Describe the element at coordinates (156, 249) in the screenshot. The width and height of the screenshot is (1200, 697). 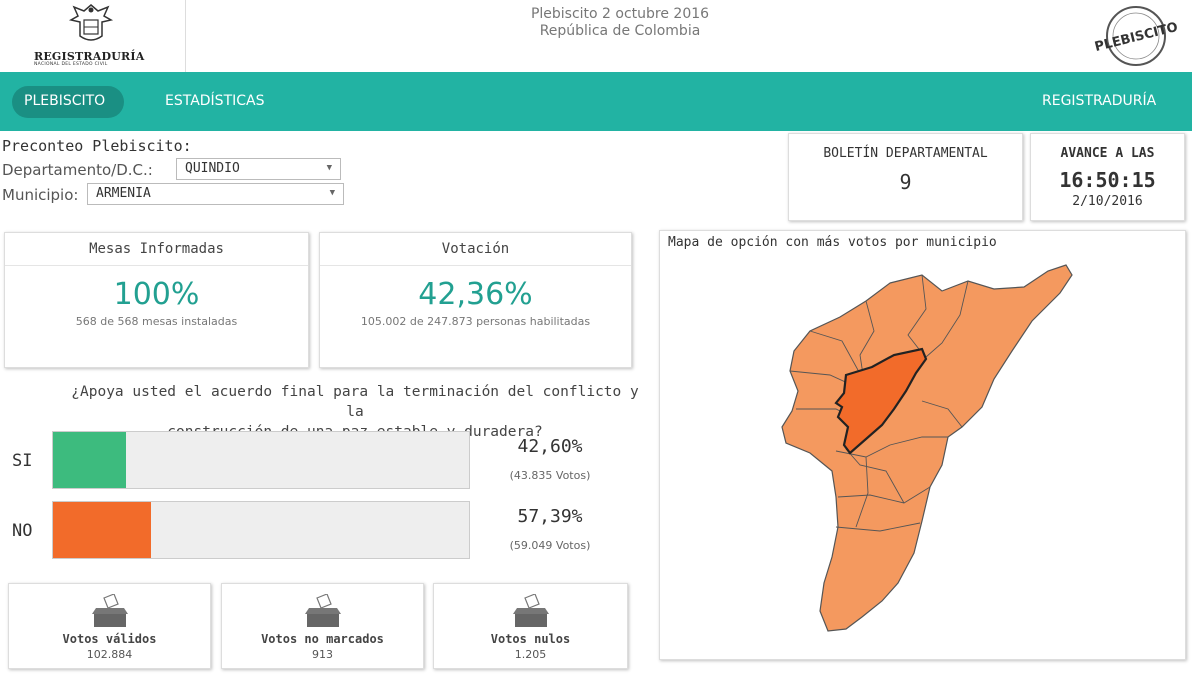
I see `mesas-title: Mesas Informadas` at that location.